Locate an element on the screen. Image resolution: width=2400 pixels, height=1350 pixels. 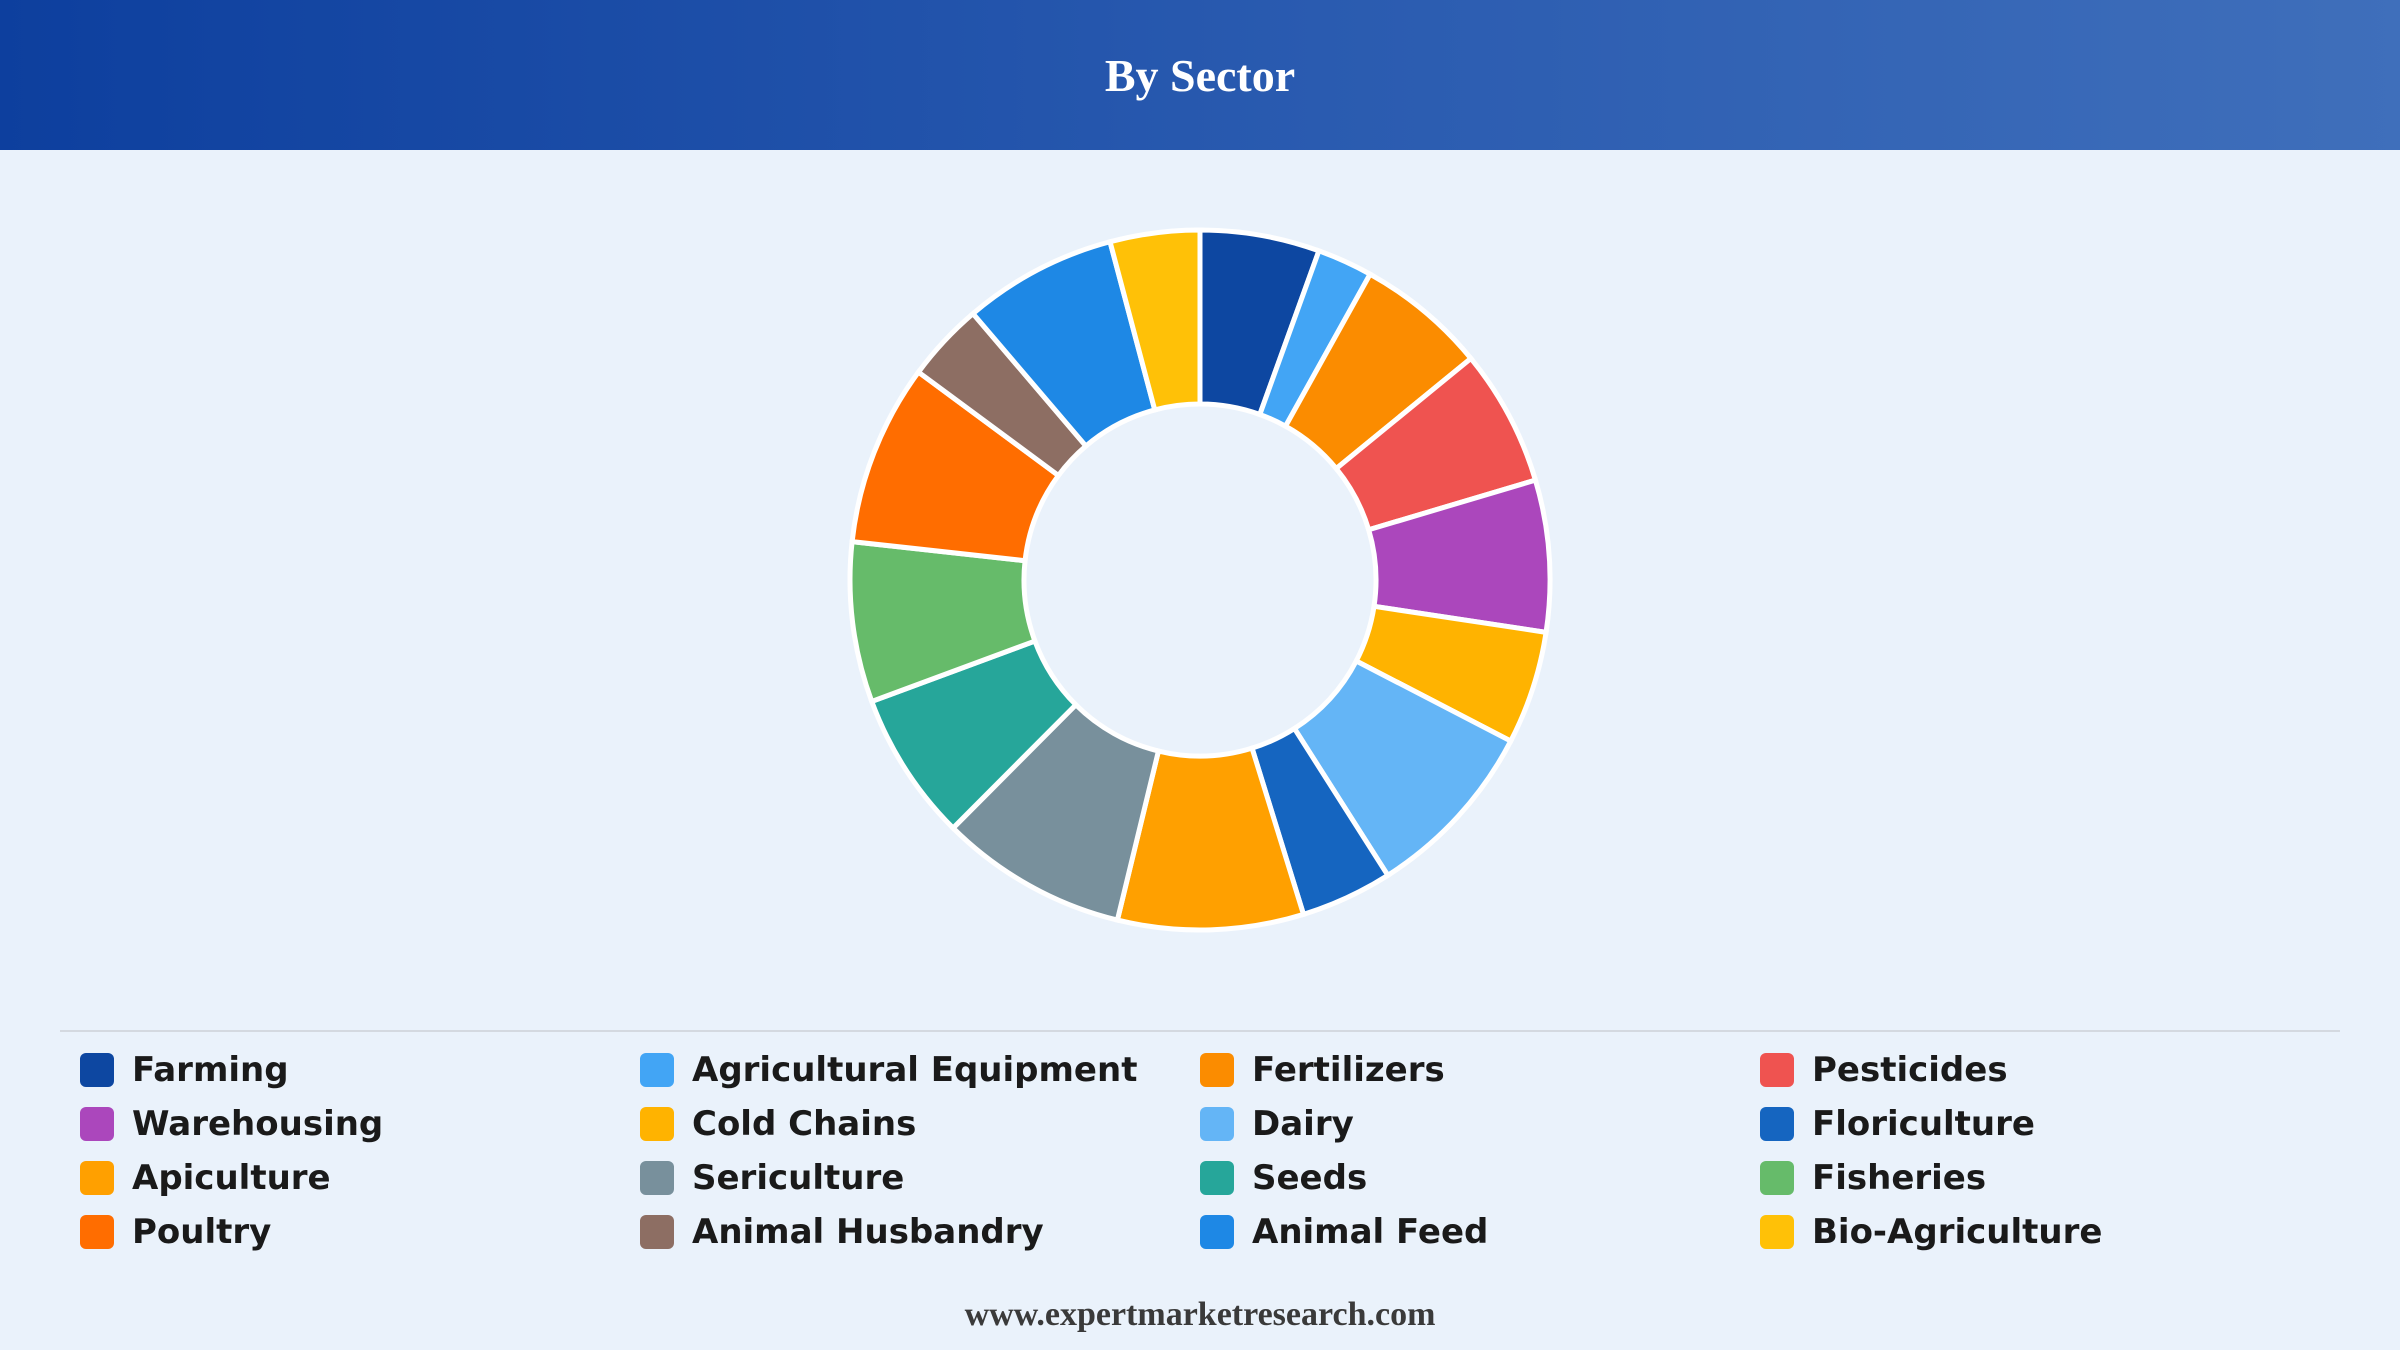
legend-label: Floriculture is located at coordinates (1923, 1124).